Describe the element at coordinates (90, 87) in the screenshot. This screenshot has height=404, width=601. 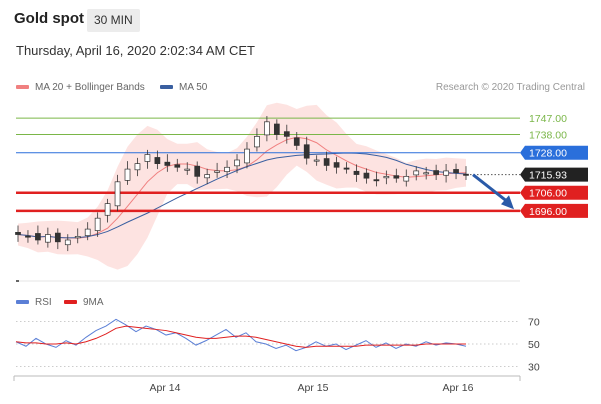
I see `legend-ma20-label: MA 20 + Bollinger Bands` at that location.